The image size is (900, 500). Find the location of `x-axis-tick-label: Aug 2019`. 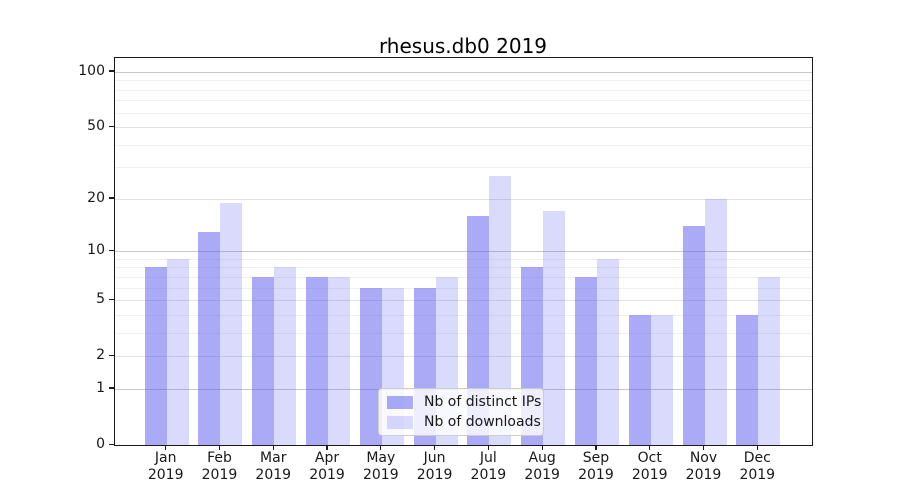

x-axis-tick-label: Aug 2019 is located at coordinates (542, 466).